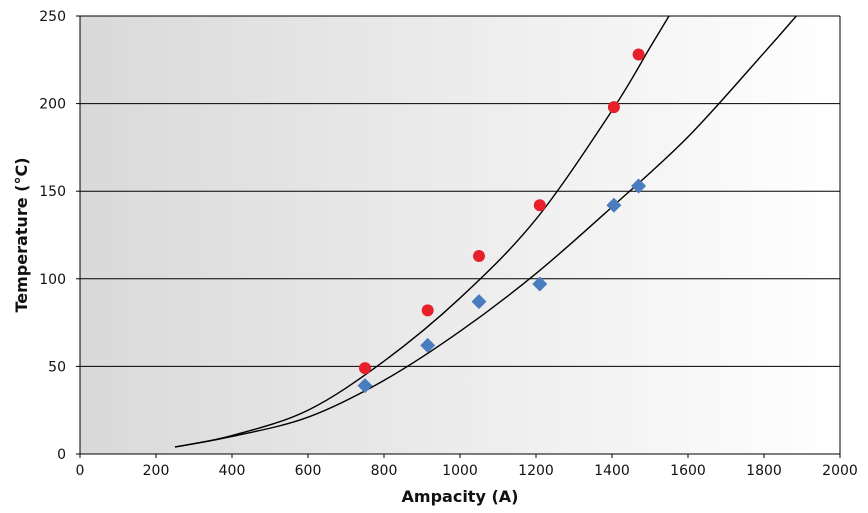 Image resolution: width=868 pixels, height=513 pixels. Describe the element at coordinates (57, 367) in the screenshot. I see `y-tick-label-50: 50` at that location.